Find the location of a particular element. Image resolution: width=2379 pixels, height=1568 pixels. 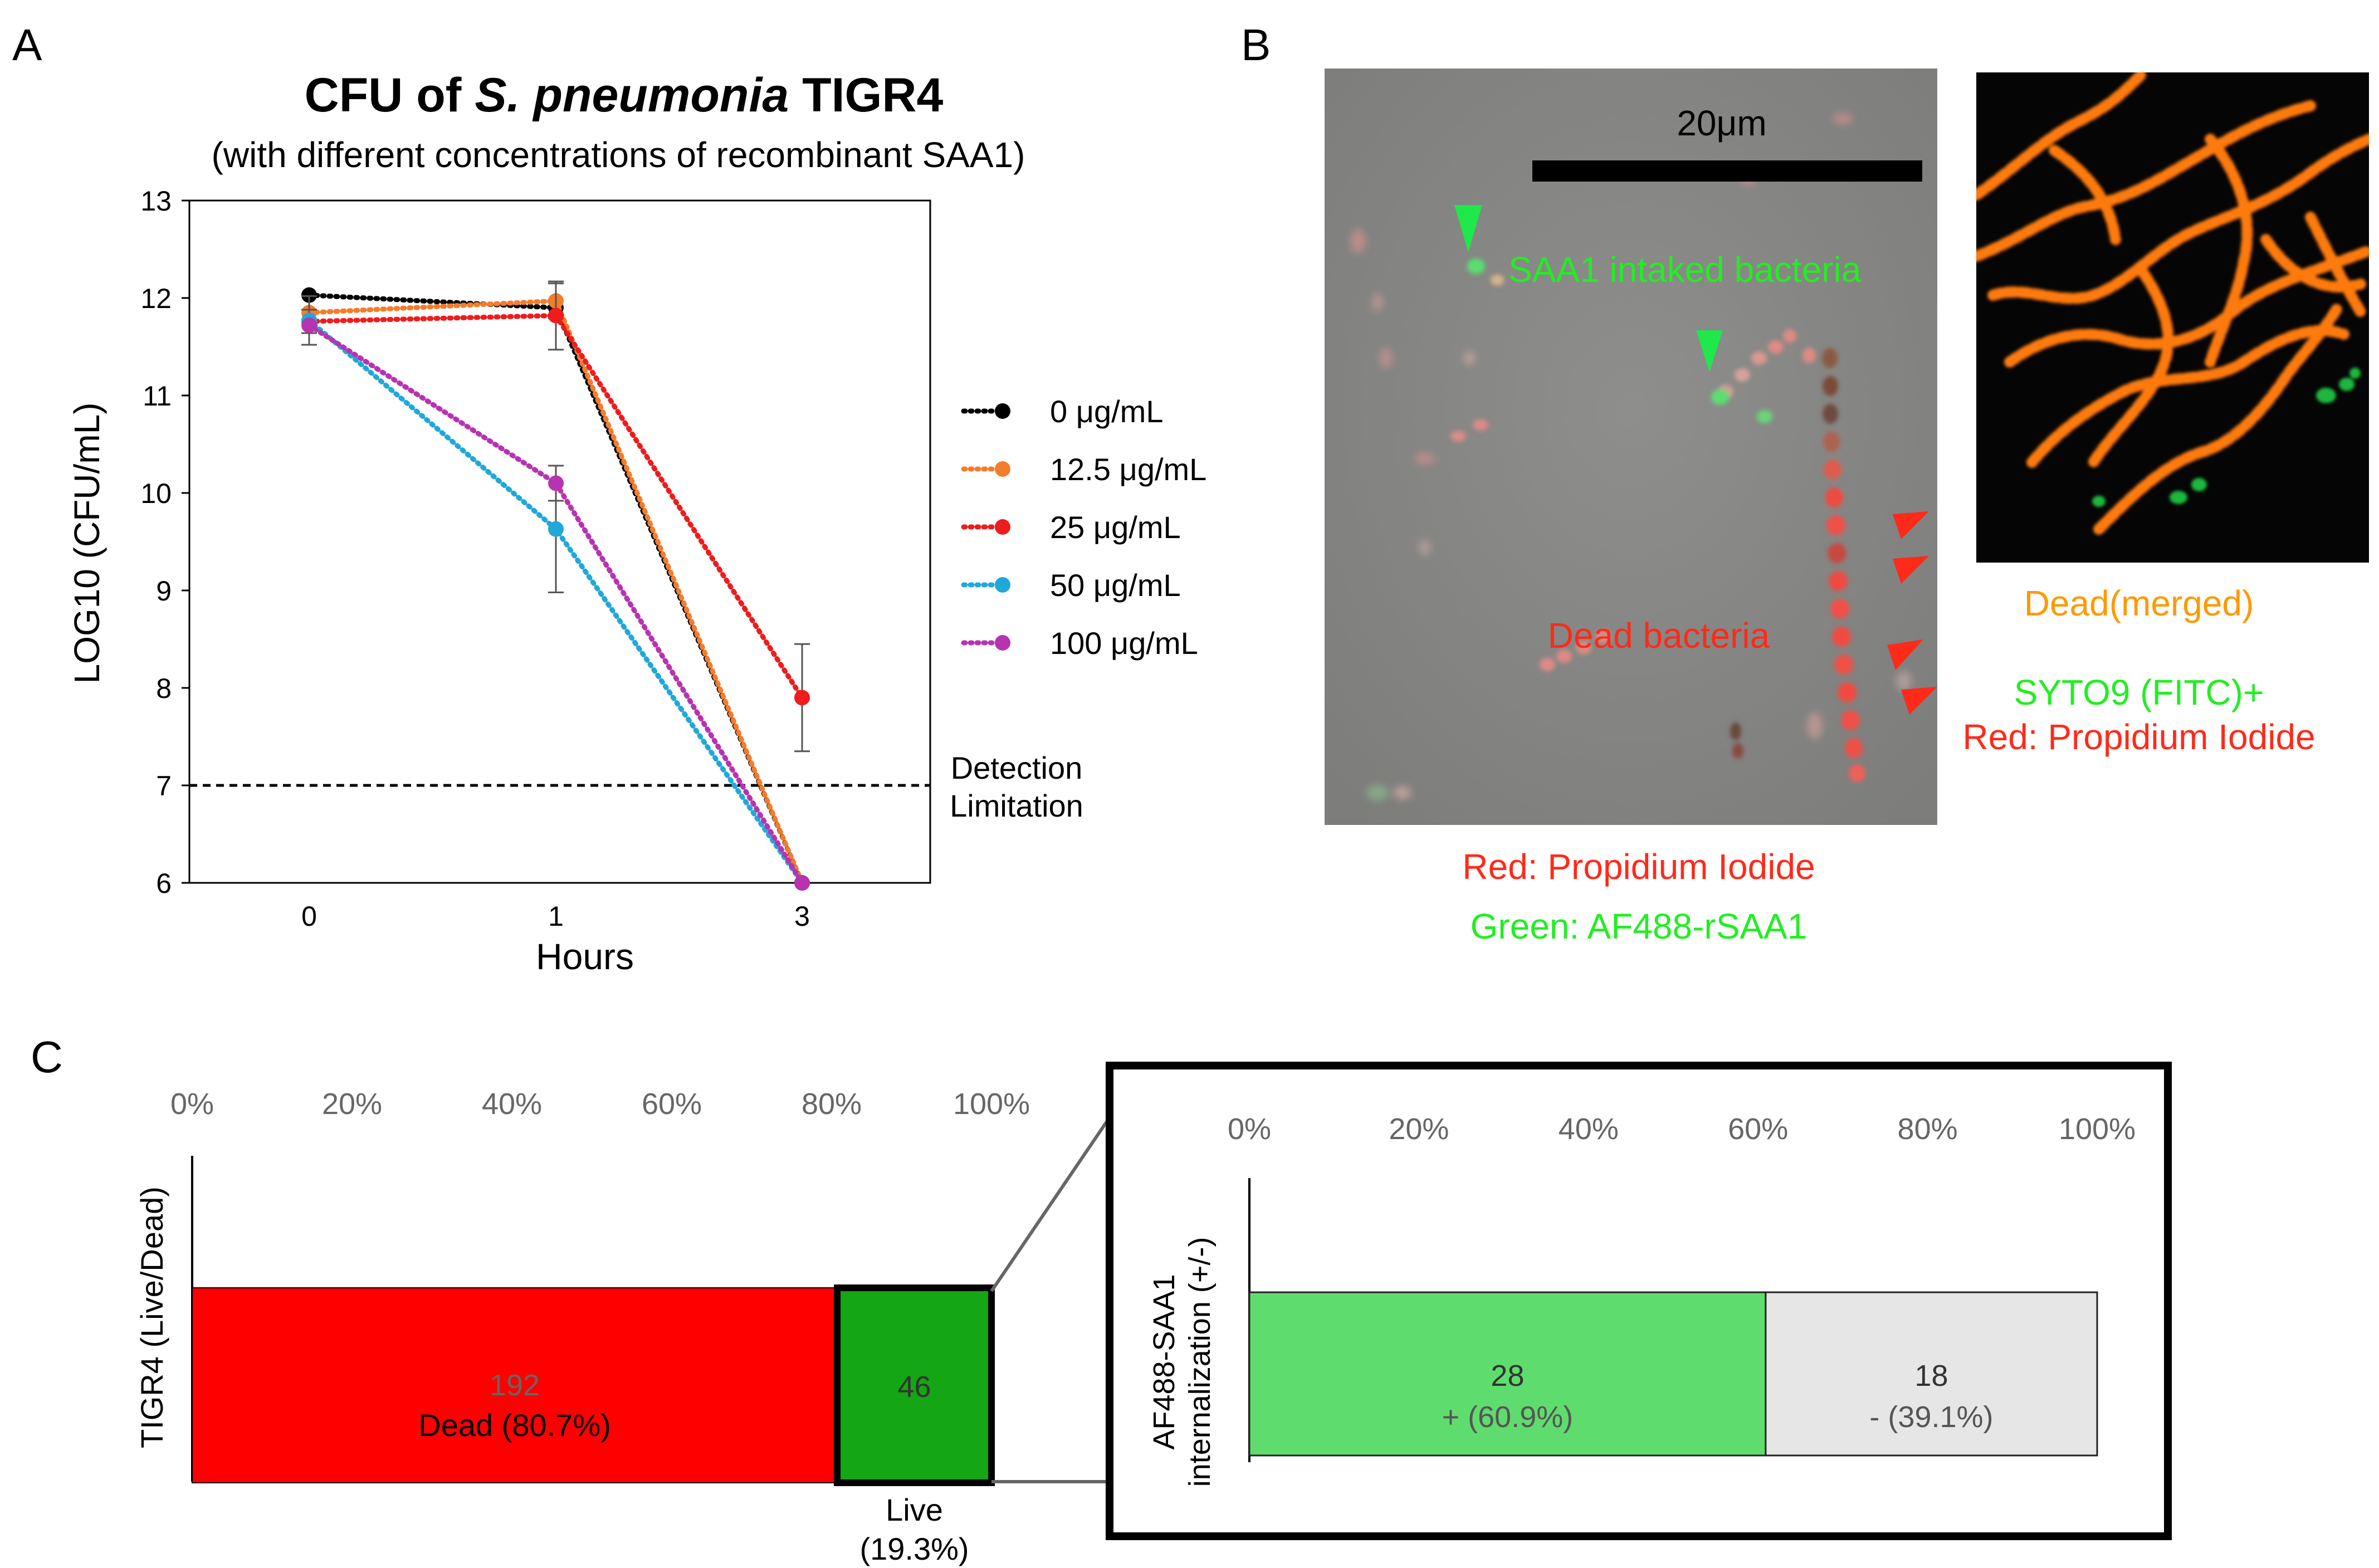

bar-negative is located at coordinates (1931, 1374).